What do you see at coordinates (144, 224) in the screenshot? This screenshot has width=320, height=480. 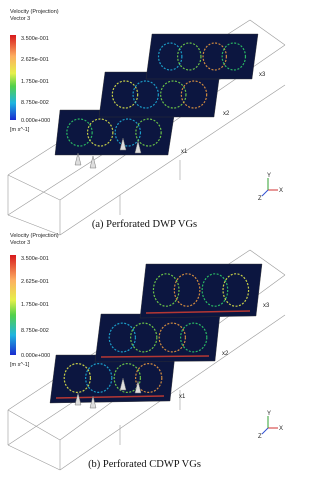 I see `caption: (a) Perforated DWP VGs` at bounding box center [144, 224].